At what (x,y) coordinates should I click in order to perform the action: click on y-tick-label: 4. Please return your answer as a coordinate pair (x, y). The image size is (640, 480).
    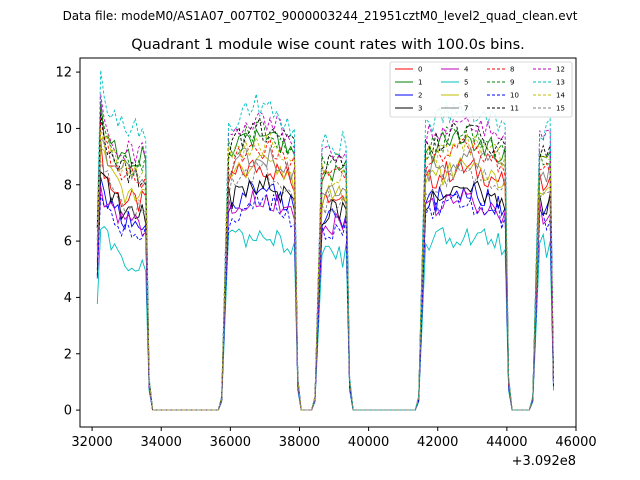
    Looking at the image, I should click on (68, 298).